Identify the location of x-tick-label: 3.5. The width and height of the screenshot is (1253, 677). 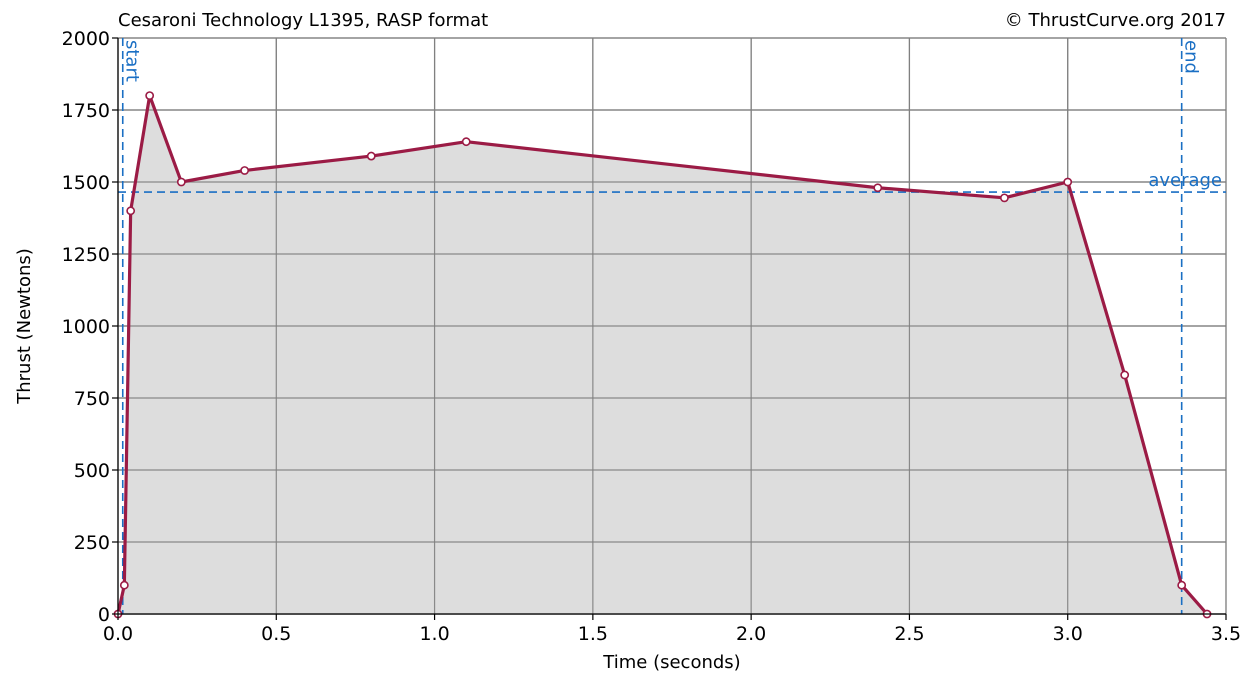
(1226, 634).